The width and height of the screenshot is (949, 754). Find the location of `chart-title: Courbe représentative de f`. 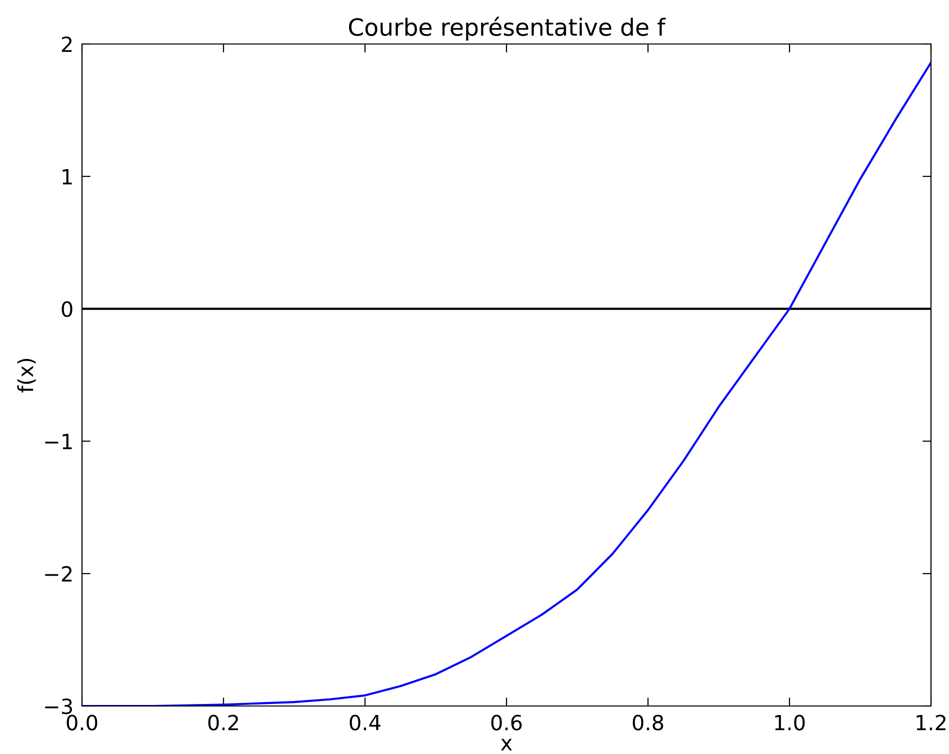

chart-title: Courbe représentative de f is located at coordinates (507, 28).